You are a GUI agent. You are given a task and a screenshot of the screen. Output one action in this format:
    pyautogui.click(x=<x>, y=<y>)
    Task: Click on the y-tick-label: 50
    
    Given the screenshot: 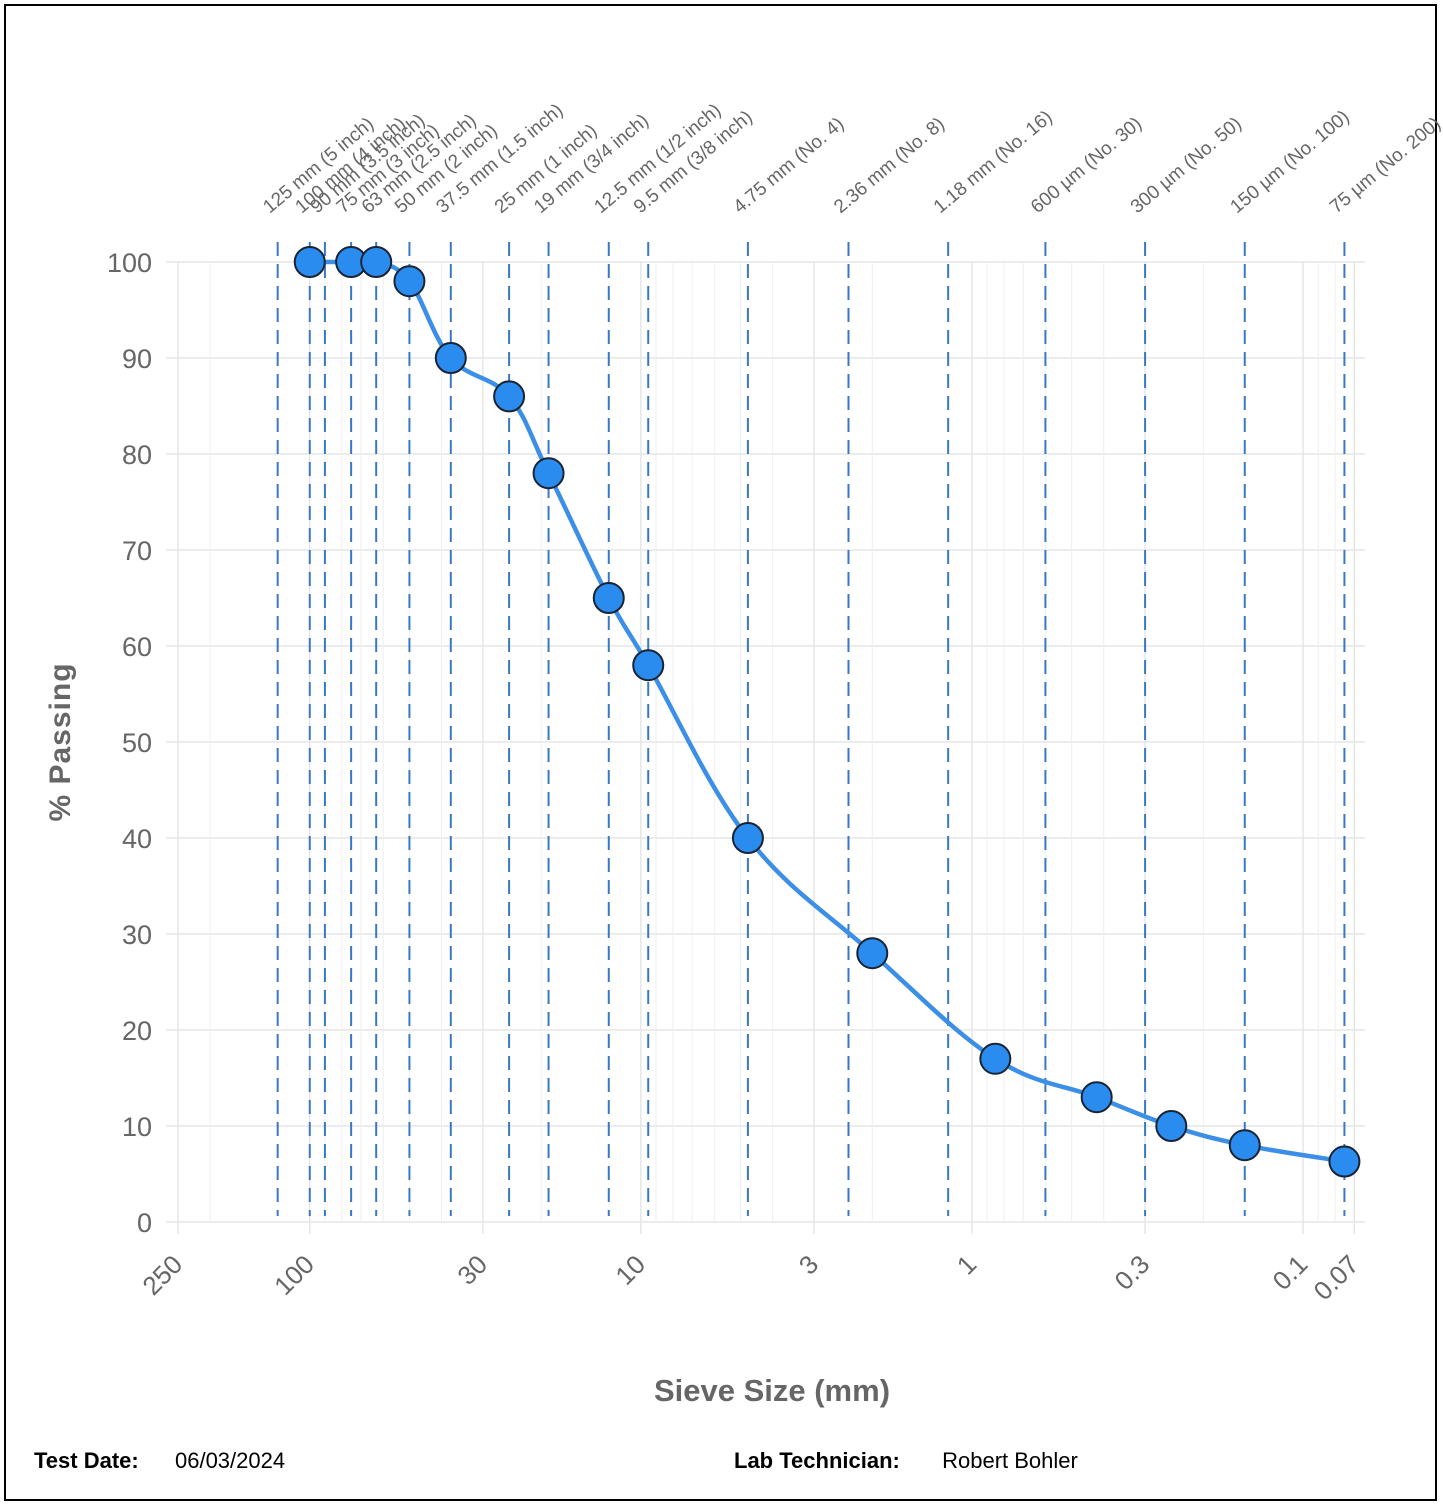 What is the action you would take?
    pyautogui.click(x=137, y=743)
    